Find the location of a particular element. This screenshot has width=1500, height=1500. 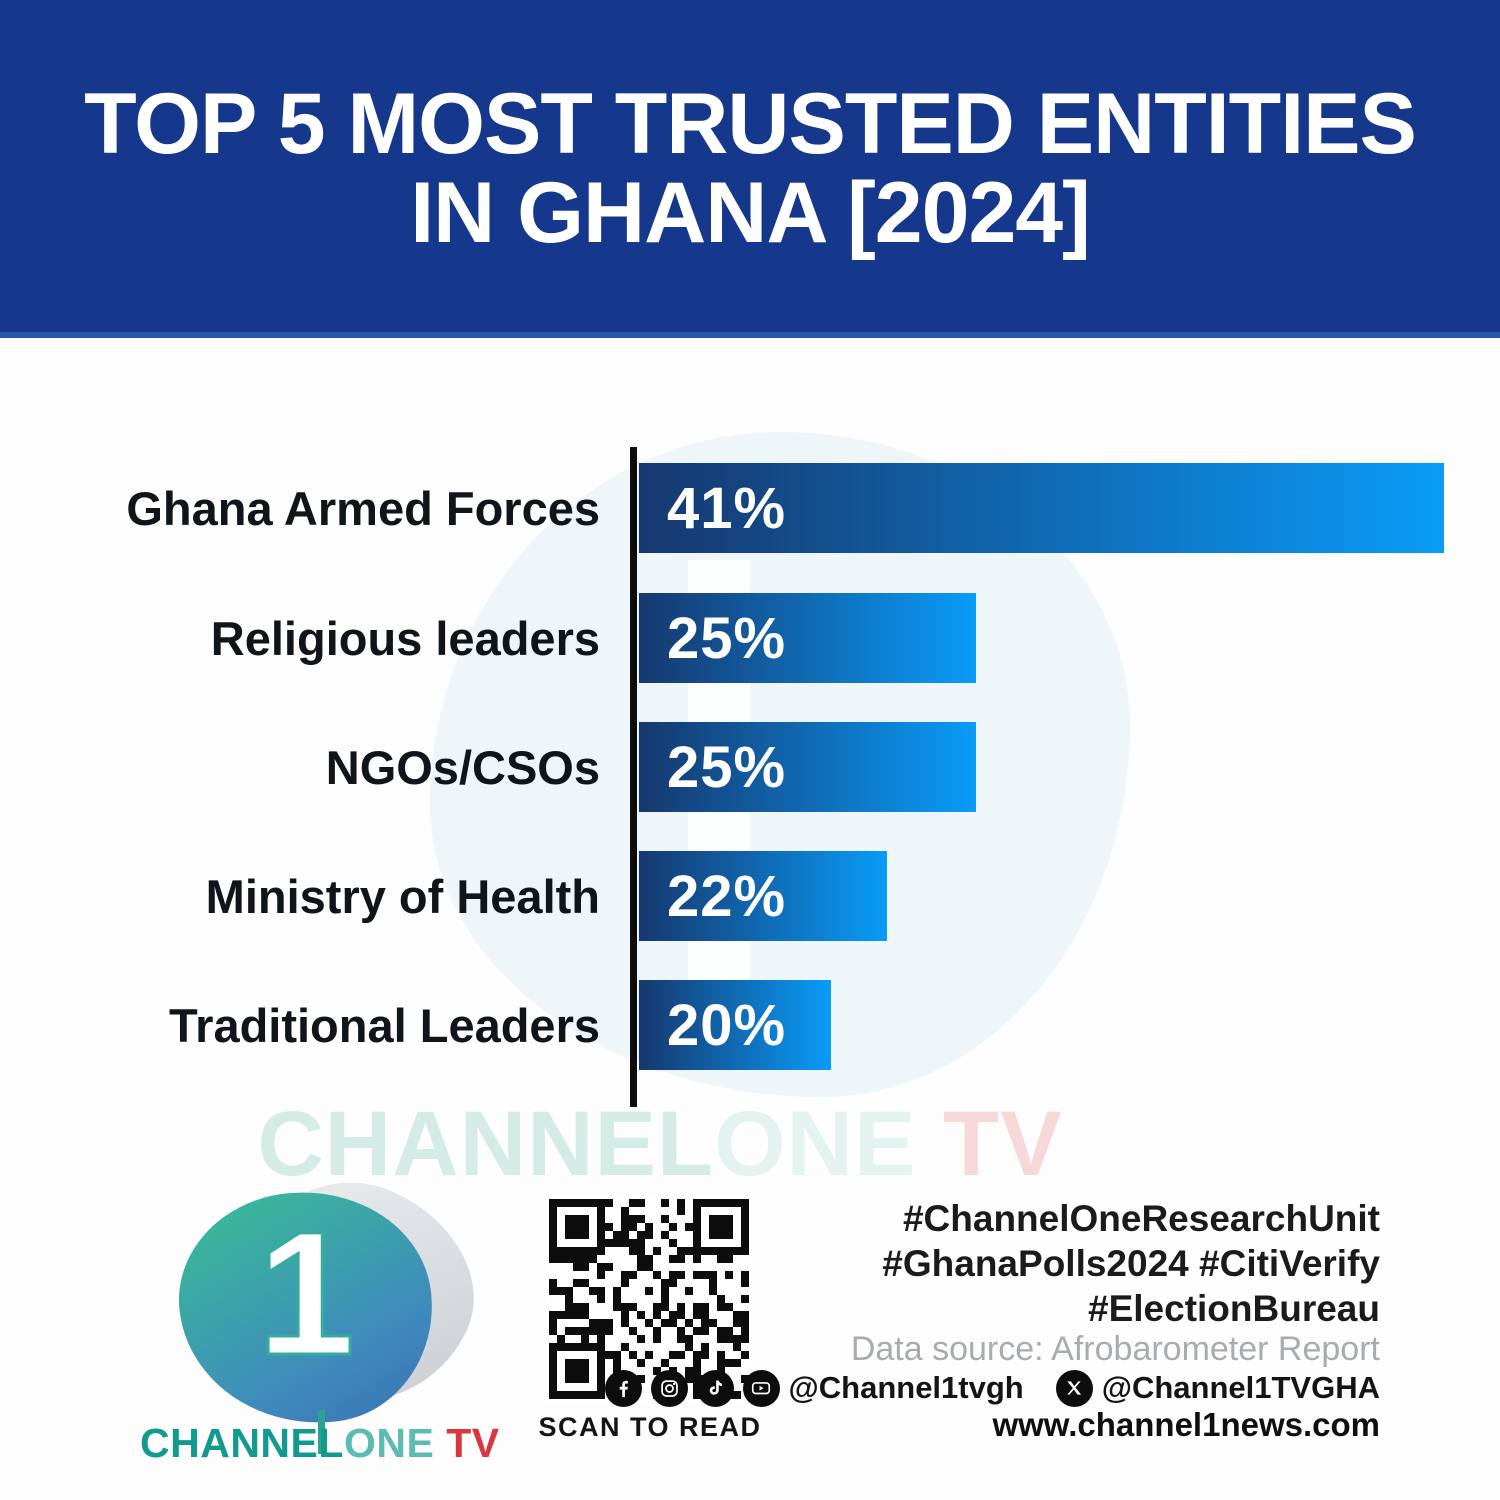

watermark-channel: CHANNEL is located at coordinates (486, 1144).